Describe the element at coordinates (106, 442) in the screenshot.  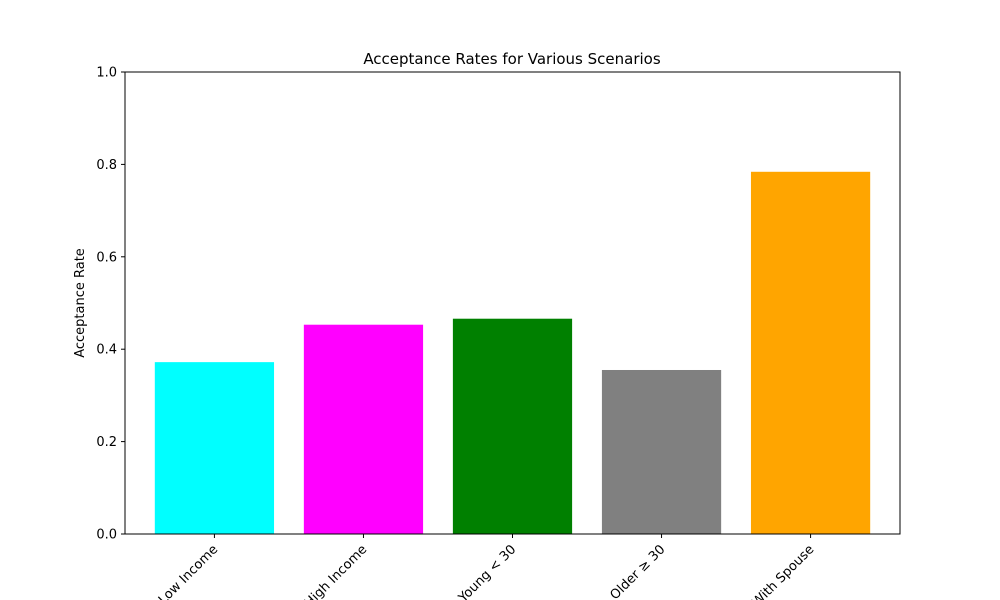
I see `y-tick-label-1: 0.2` at that location.